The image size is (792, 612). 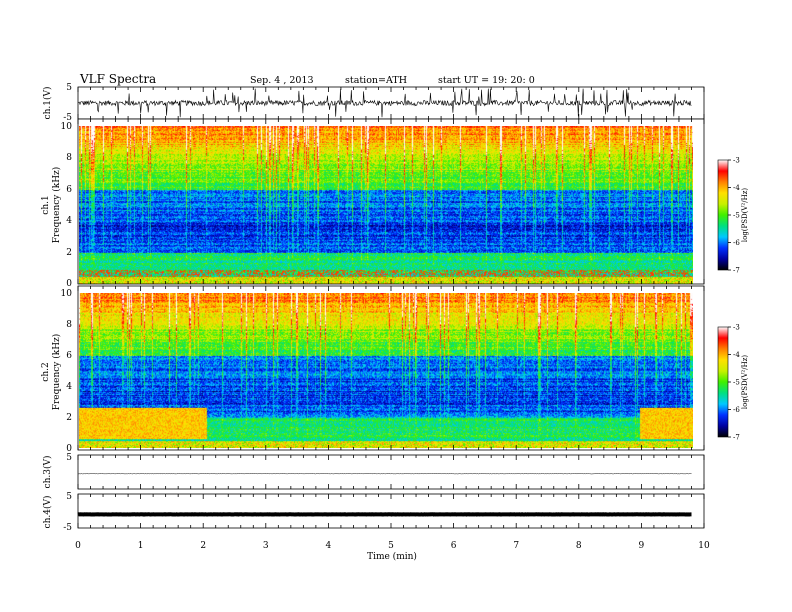 I want to click on ch1-colorbar-swatch, so click(x=723, y=215).